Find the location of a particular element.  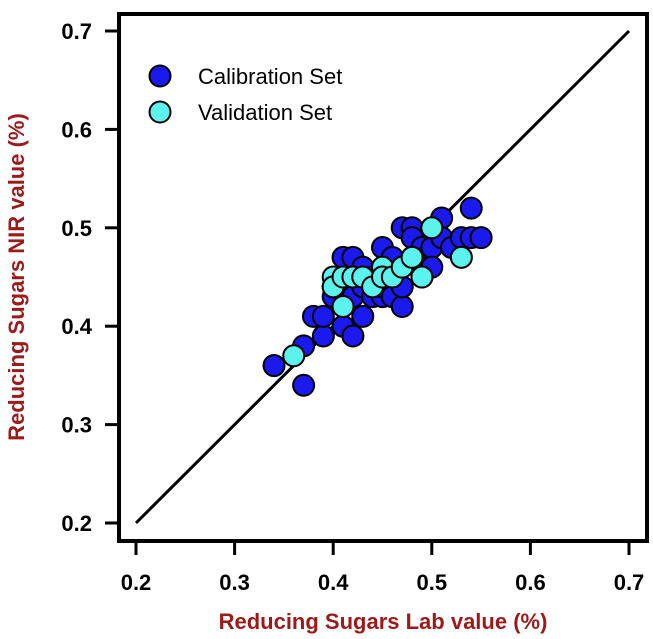

x-axis-title: Reducing Sugars Lab value (%) is located at coordinates (383, 621).